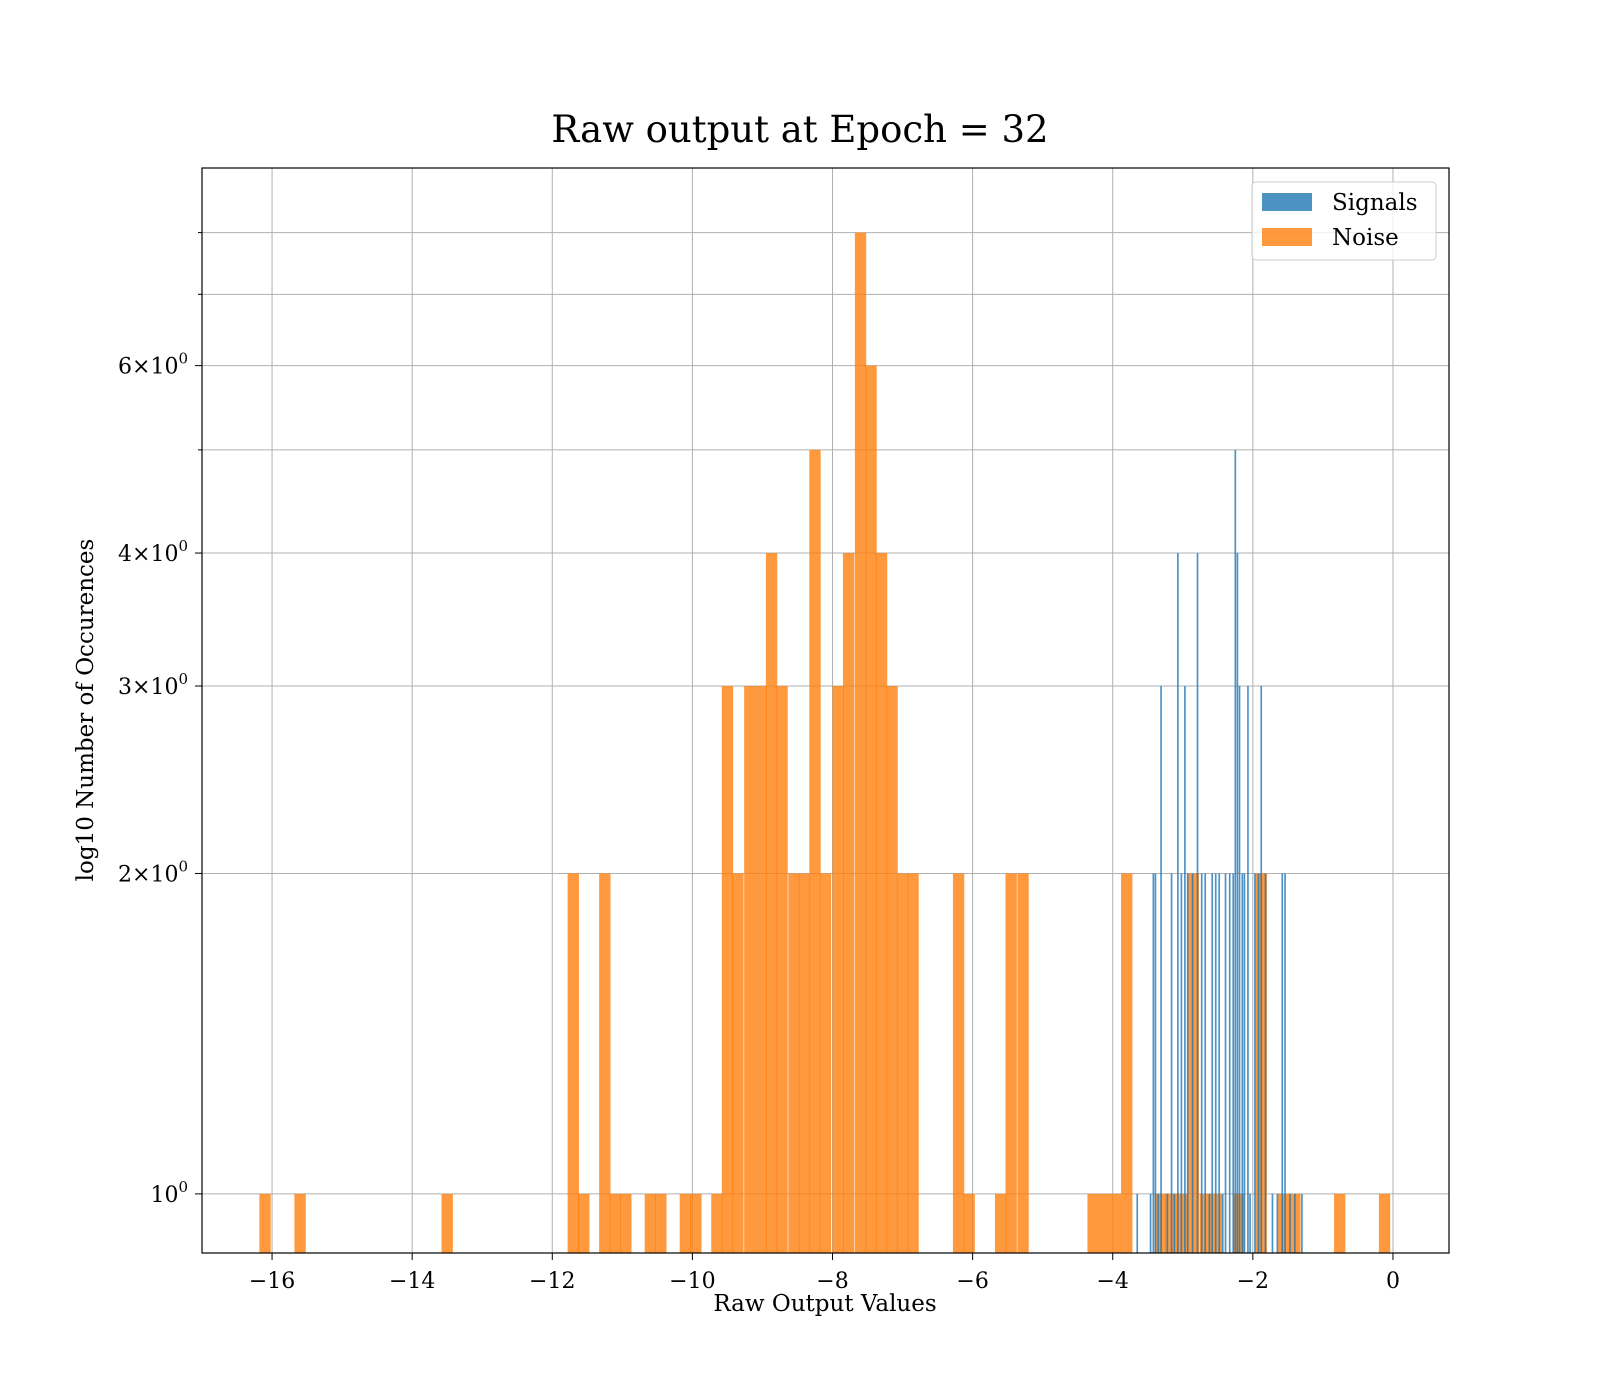 The width and height of the screenshot is (1600, 1400). Describe the element at coordinates (824, 1304) in the screenshot. I see `x-axis-label: Raw Output Values` at that location.